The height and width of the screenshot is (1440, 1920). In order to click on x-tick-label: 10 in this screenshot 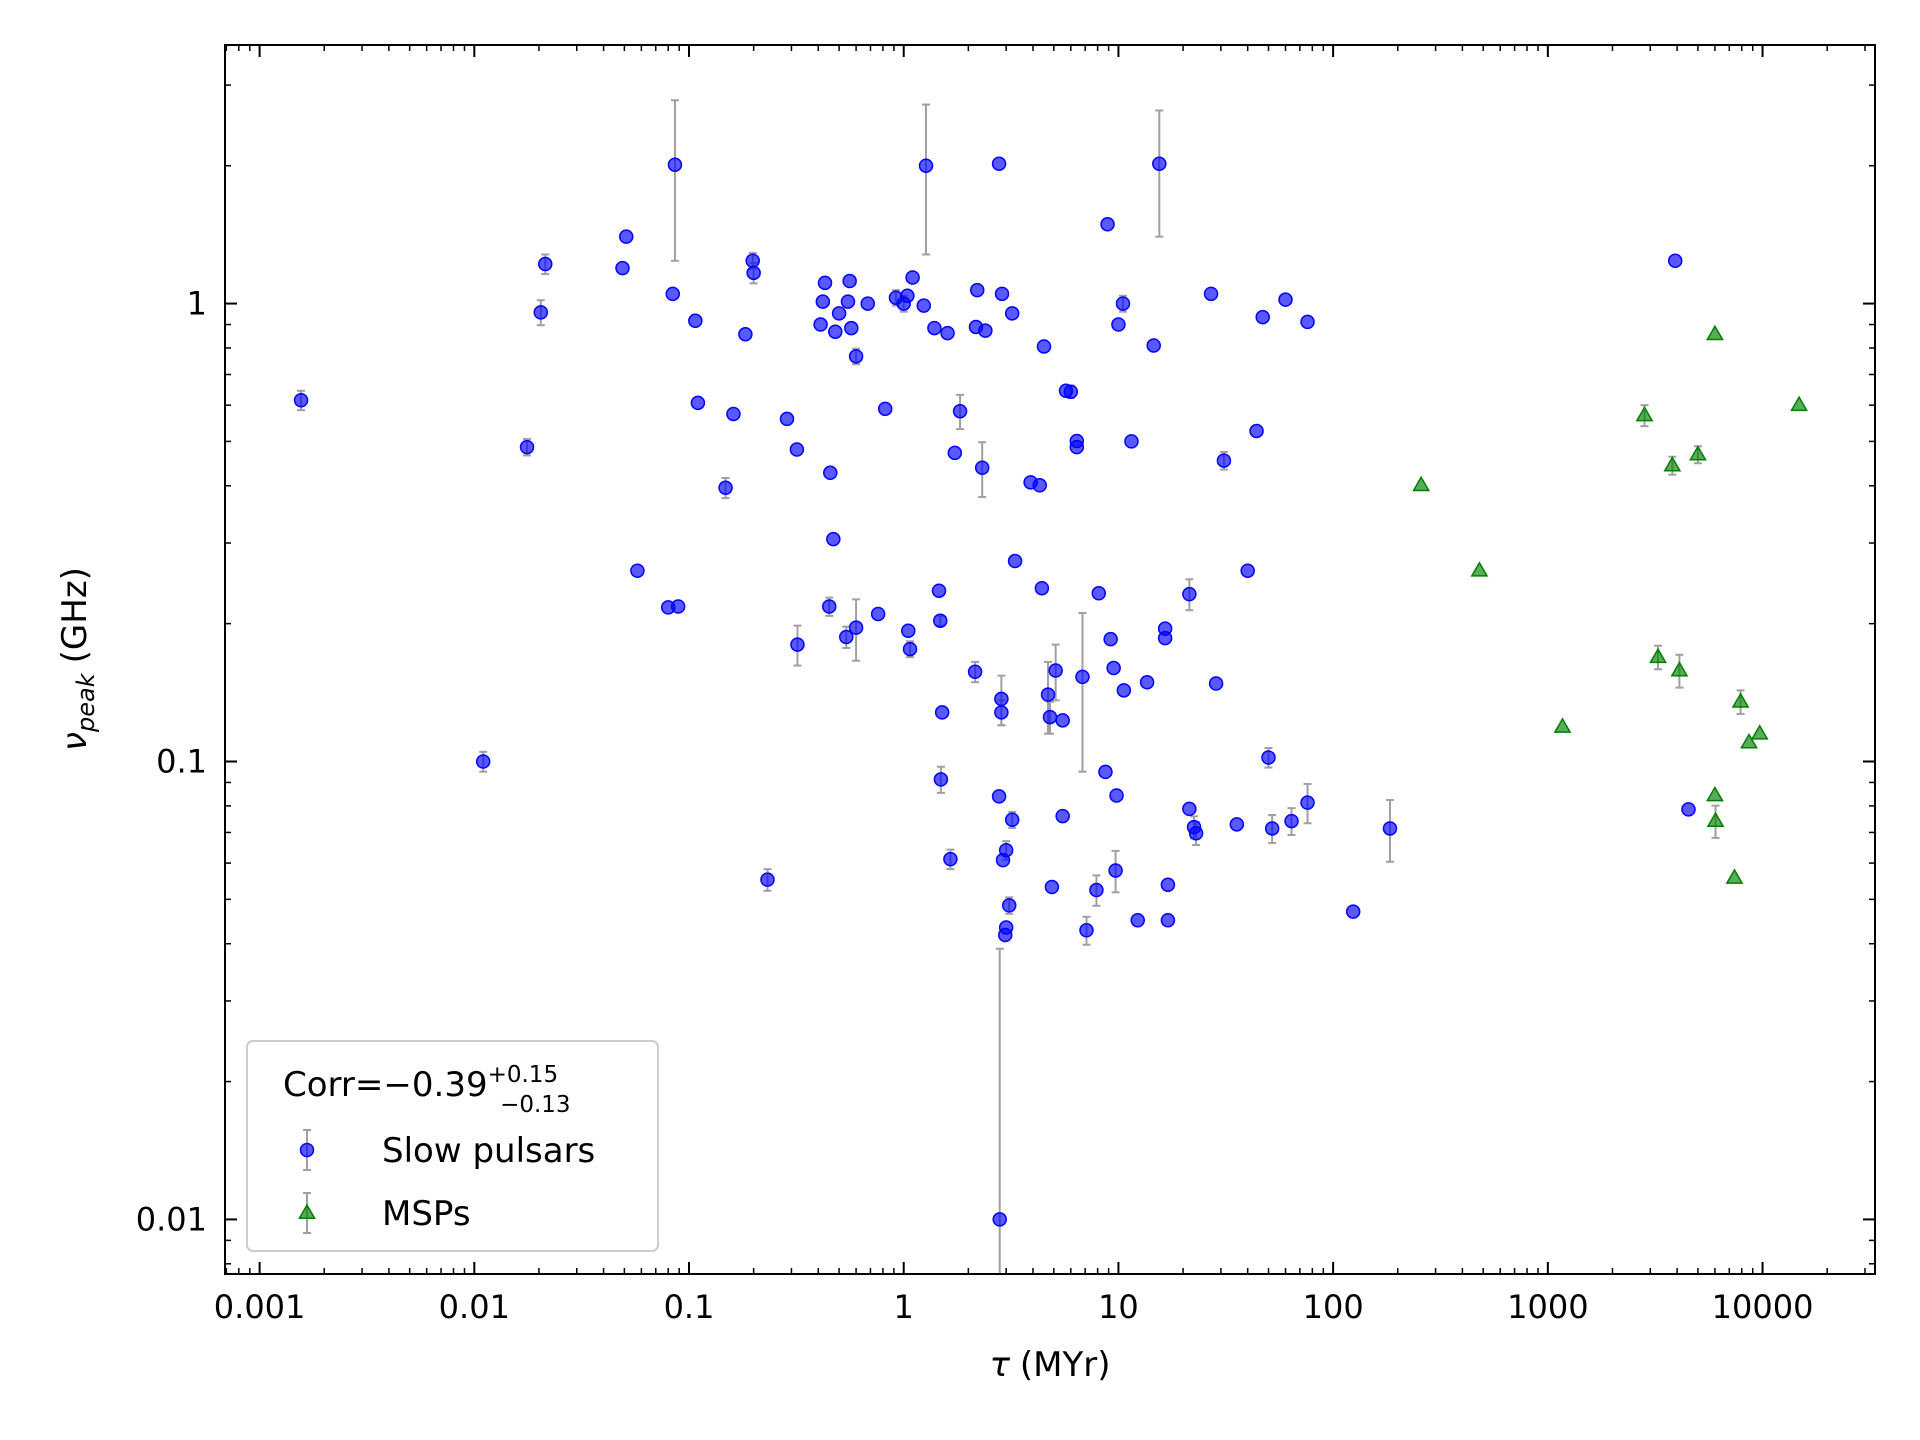, I will do `click(1118, 1307)`.